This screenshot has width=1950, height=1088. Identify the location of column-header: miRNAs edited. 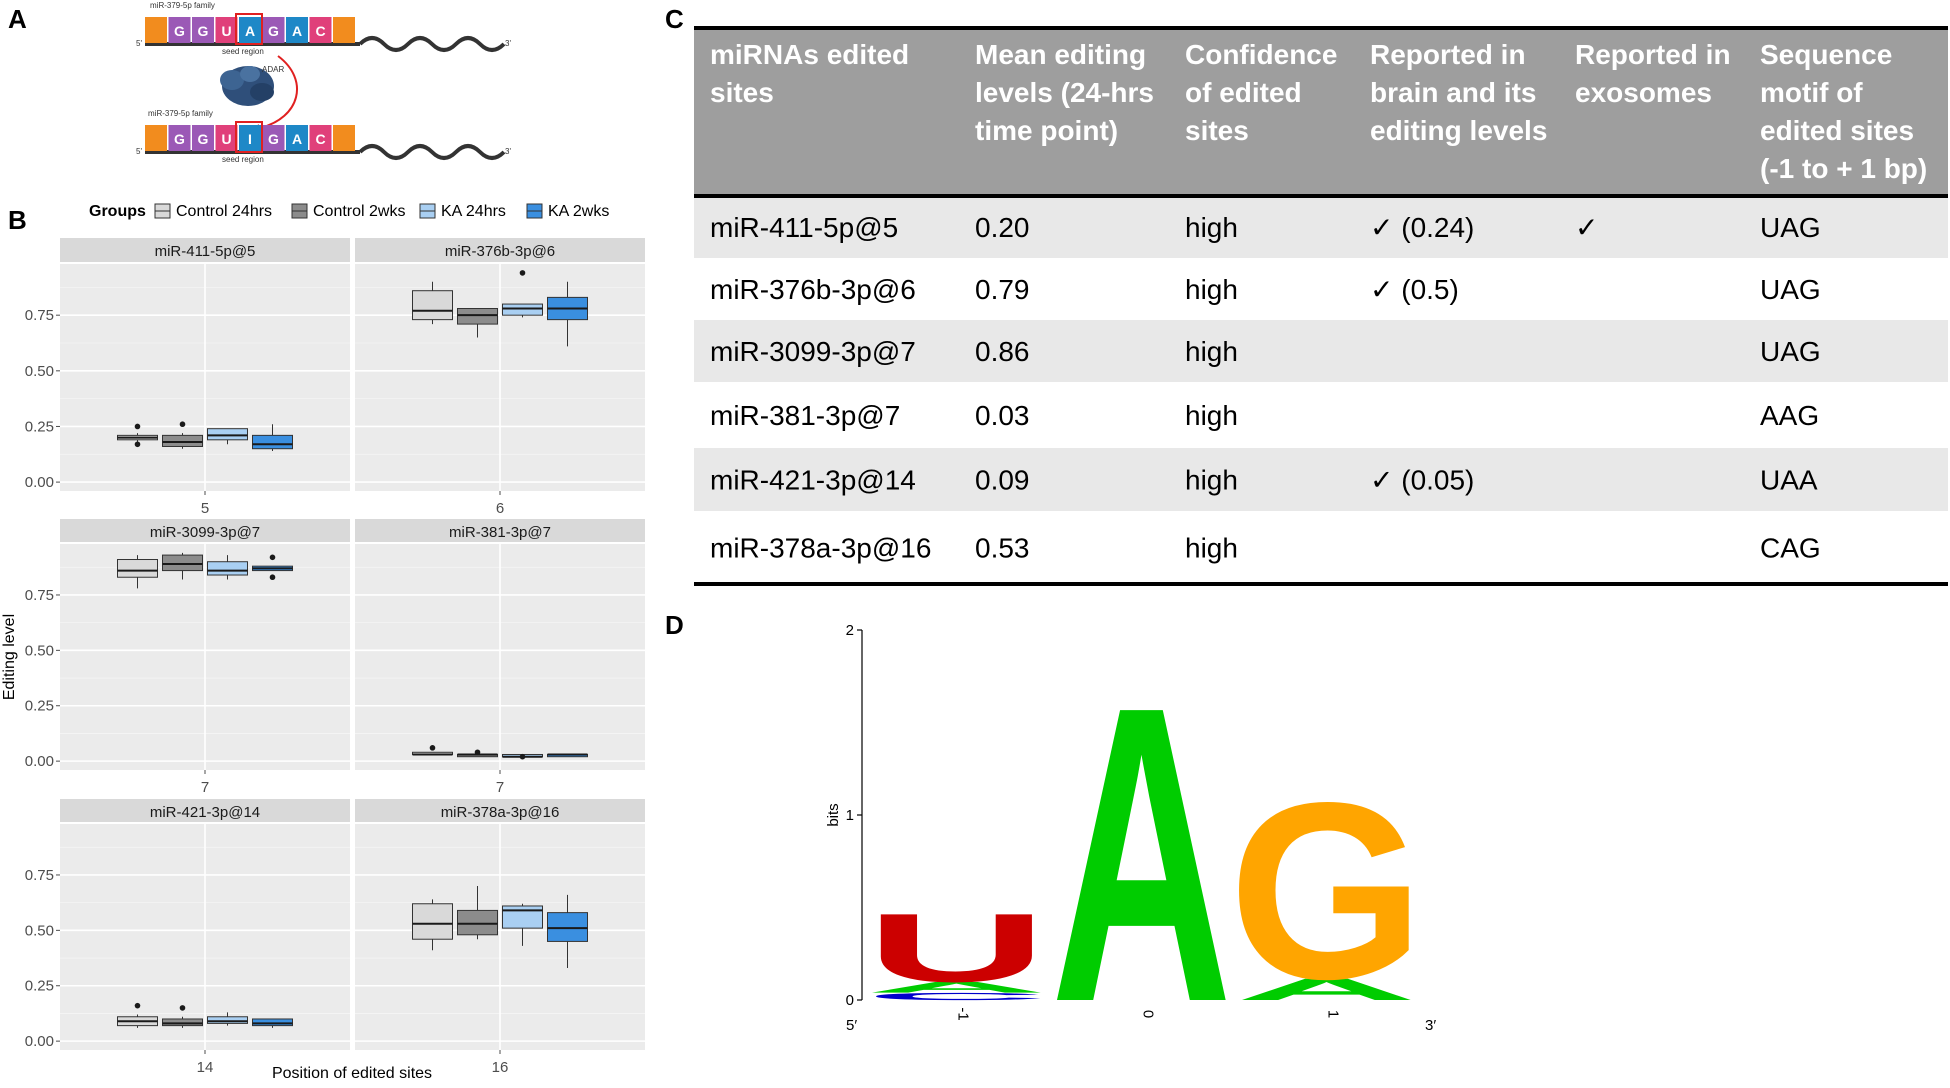
(809, 54).